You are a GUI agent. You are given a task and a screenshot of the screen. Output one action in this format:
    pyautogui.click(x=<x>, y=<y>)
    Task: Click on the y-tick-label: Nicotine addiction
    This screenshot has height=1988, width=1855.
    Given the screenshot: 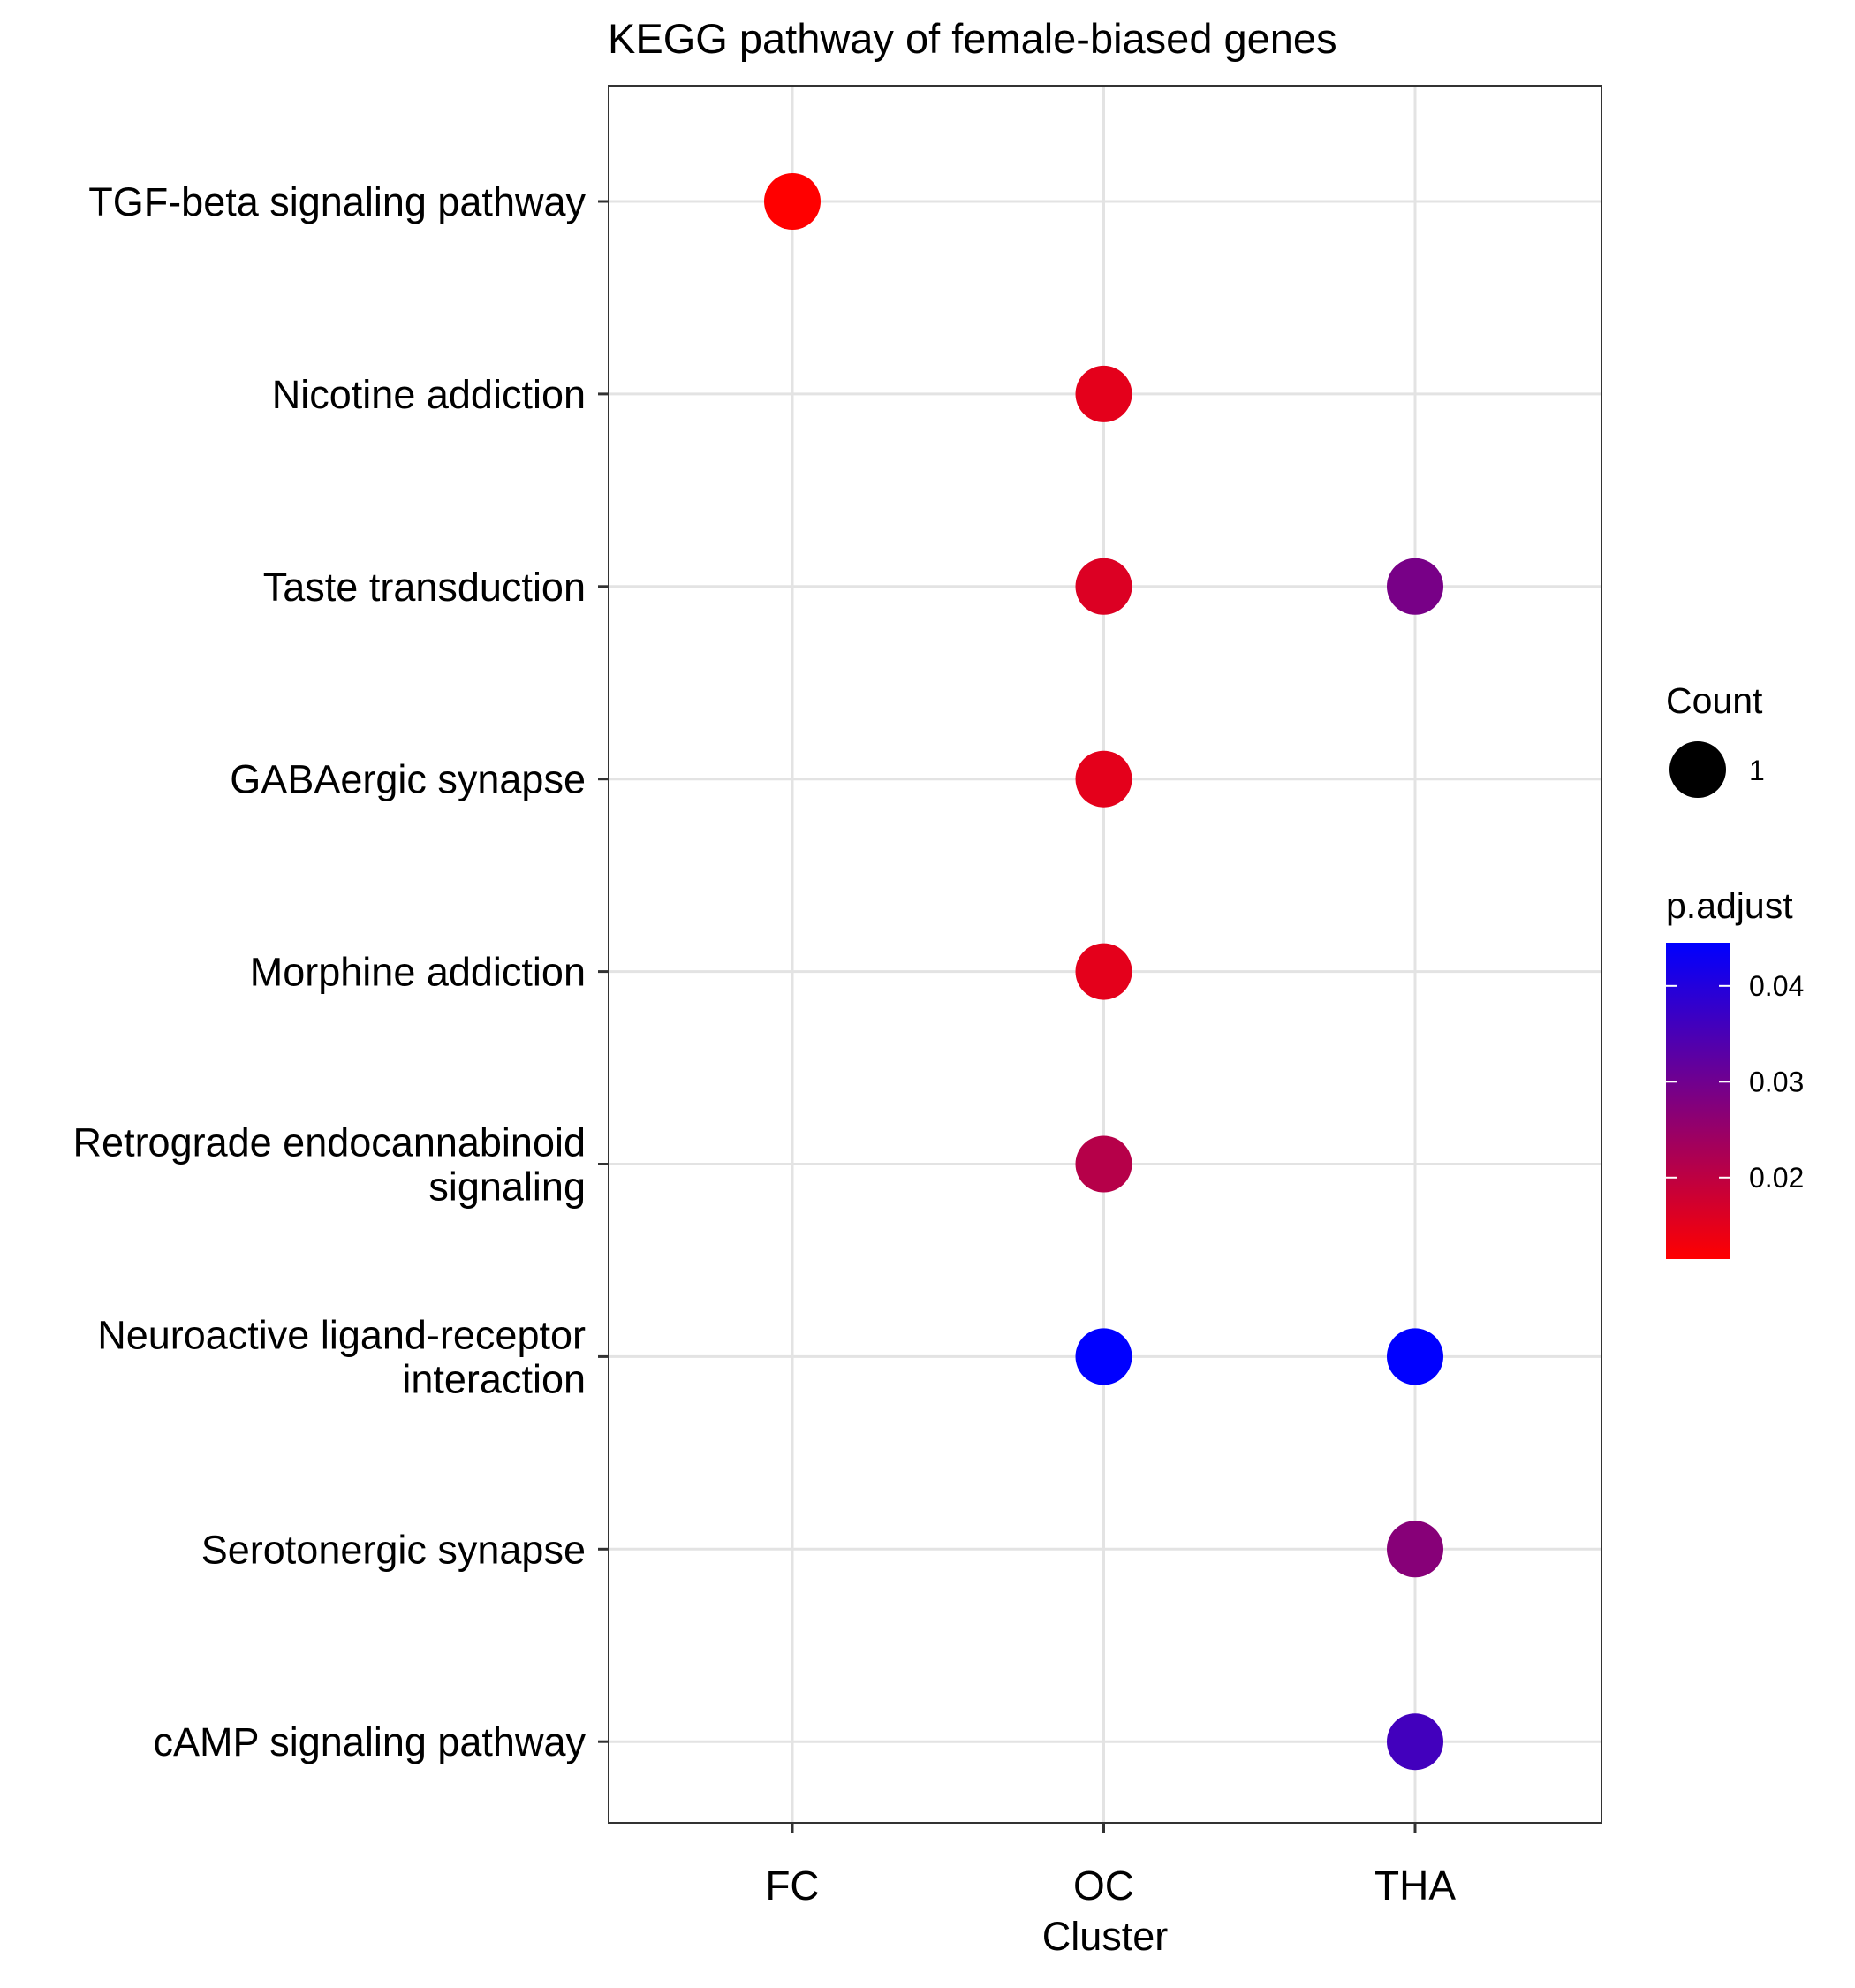 What is the action you would take?
    pyautogui.click(x=429, y=394)
    